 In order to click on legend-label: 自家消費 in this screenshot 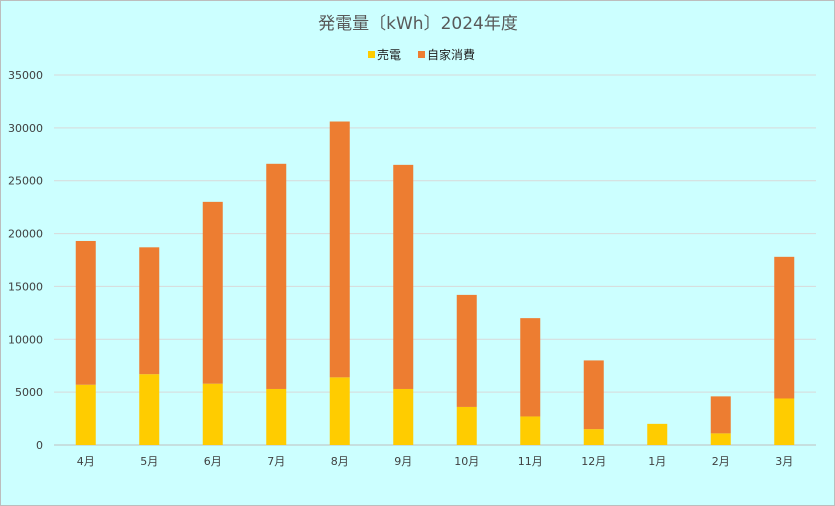, I will do `click(451, 54)`.